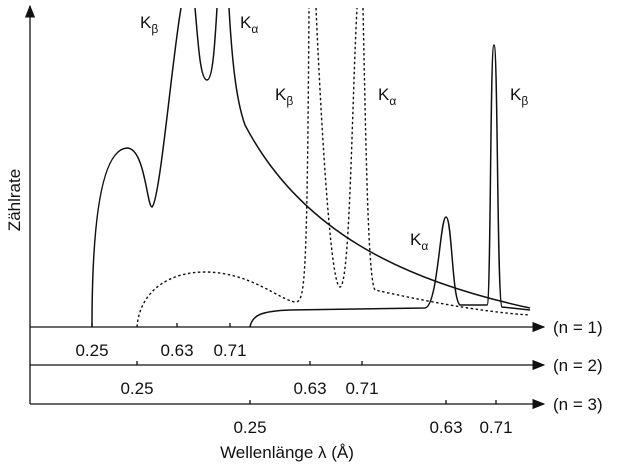 The image size is (626, 471). What do you see at coordinates (287, 452) in the screenshot?
I see `x-axis-label: Wellenlänge λ (Å)` at bounding box center [287, 452].